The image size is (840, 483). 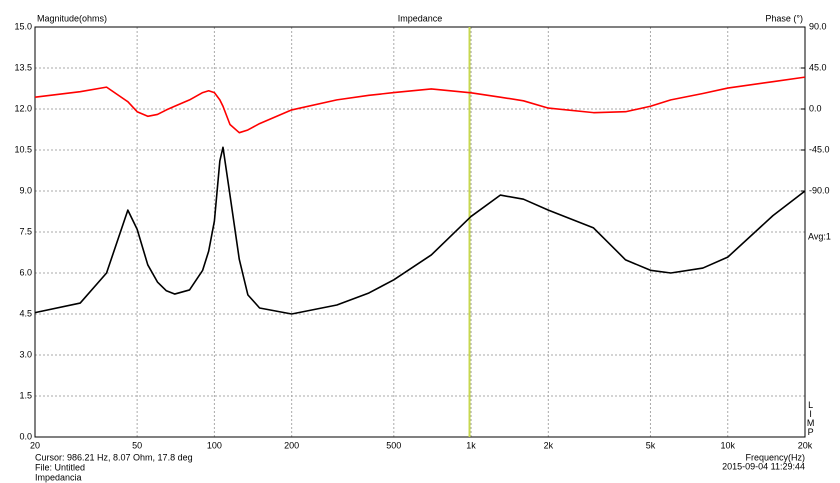 What do you see at coordinates (815, 108) in the screenshot?
I see `y2-tick-label: 0.0` at bounding box center [815, 108].